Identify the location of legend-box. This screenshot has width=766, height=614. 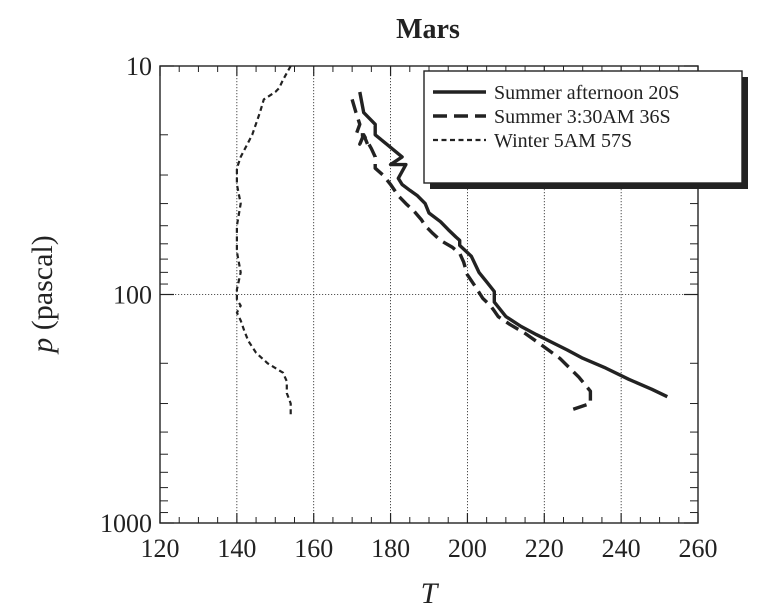
(583, 127).